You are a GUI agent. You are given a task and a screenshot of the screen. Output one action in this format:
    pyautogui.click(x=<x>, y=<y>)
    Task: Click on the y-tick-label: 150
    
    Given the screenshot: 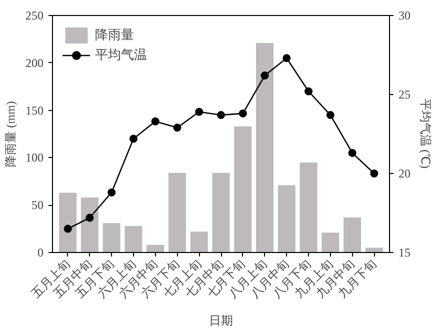 What is the action you would take?
    pyautogui.click(x=35, y=110)
    